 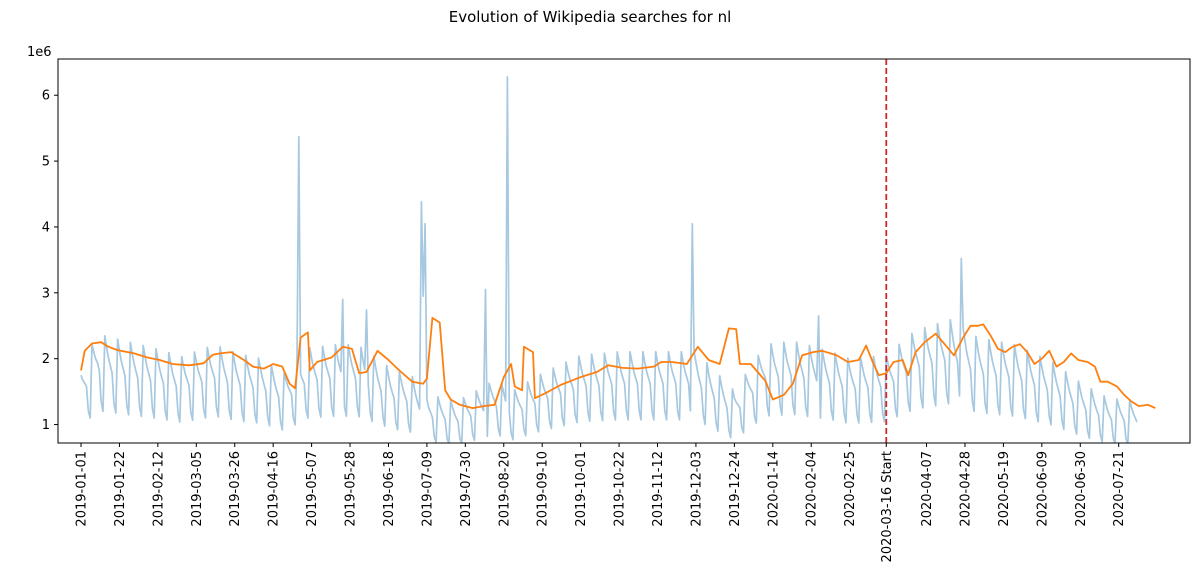 What do you see at coordinates (590, 17) in the screenshot?
I see `chart-title: Evolution of Wikipedia searches for nl` at bounding box center [590, 17].